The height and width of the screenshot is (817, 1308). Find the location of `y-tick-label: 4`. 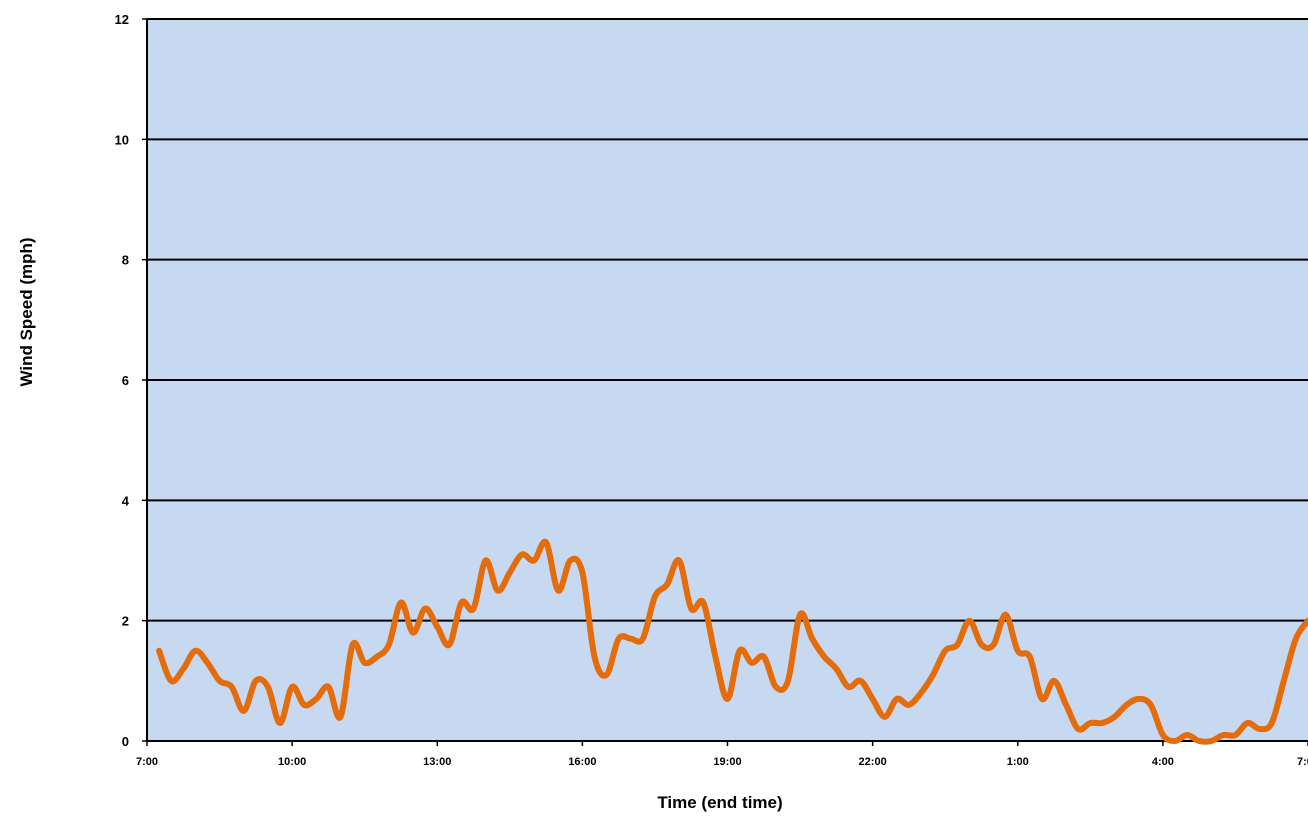

y-tick-label: 4 is located at coordinates (126, 500).